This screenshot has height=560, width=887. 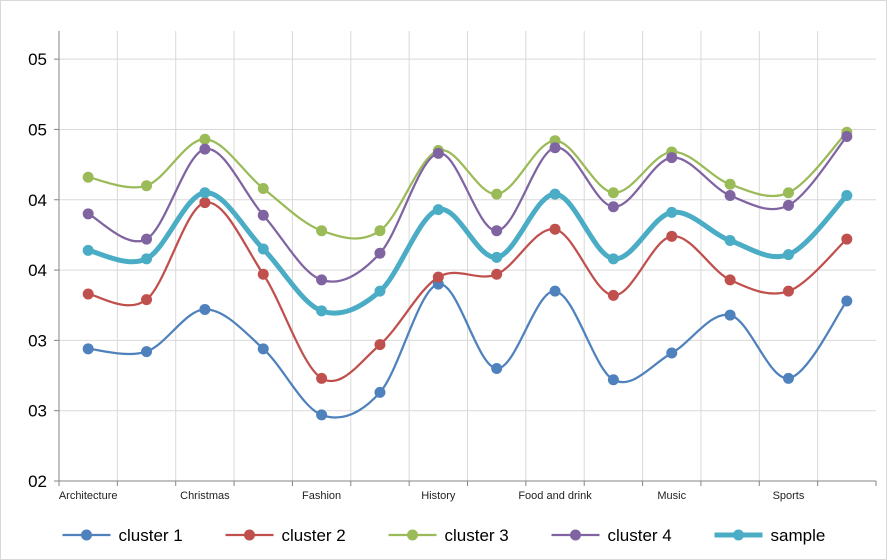 I want to click on y-tick-label: 02, so click(x=37, y=481).